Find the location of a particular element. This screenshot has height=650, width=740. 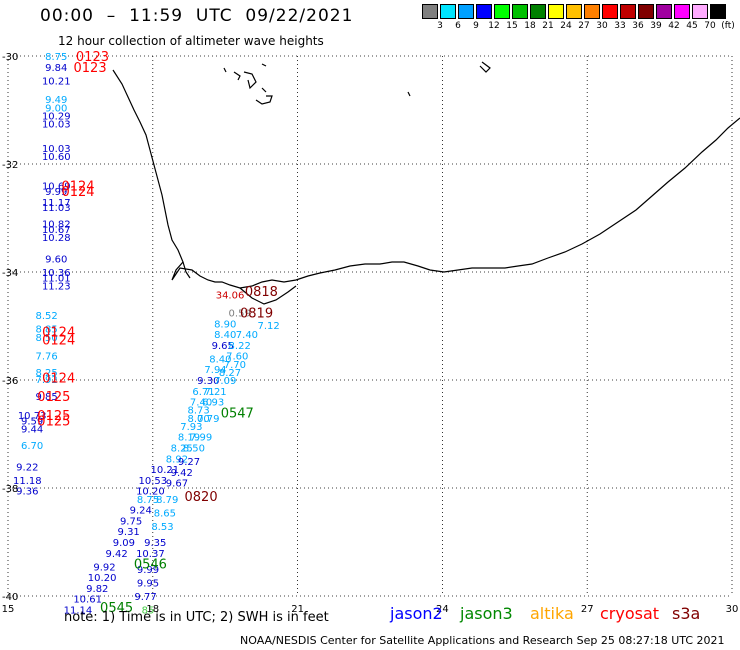

colorbar-label: 6 is located at coordinates (458, 26).